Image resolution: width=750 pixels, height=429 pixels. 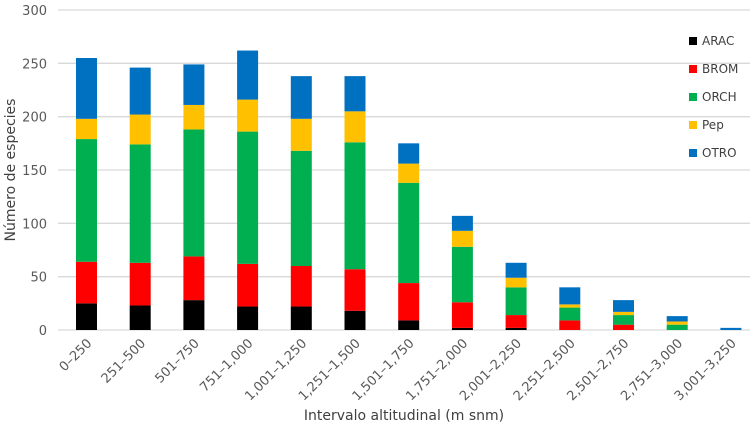 I want to click on x-tick-label: 501–750, so click(x=177, y=361).